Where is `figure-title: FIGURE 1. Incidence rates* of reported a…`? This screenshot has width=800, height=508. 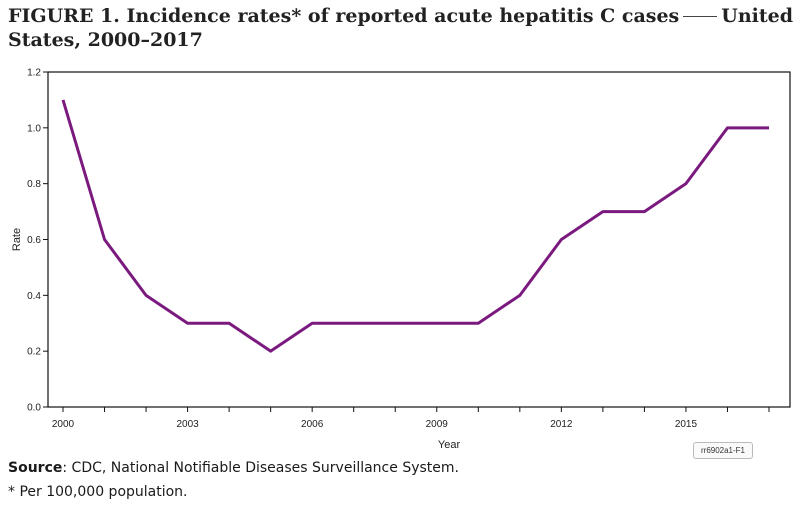 figure-title: FIGURE 1. Incidence rates* of reported a… is located at coordinates (403, 28).